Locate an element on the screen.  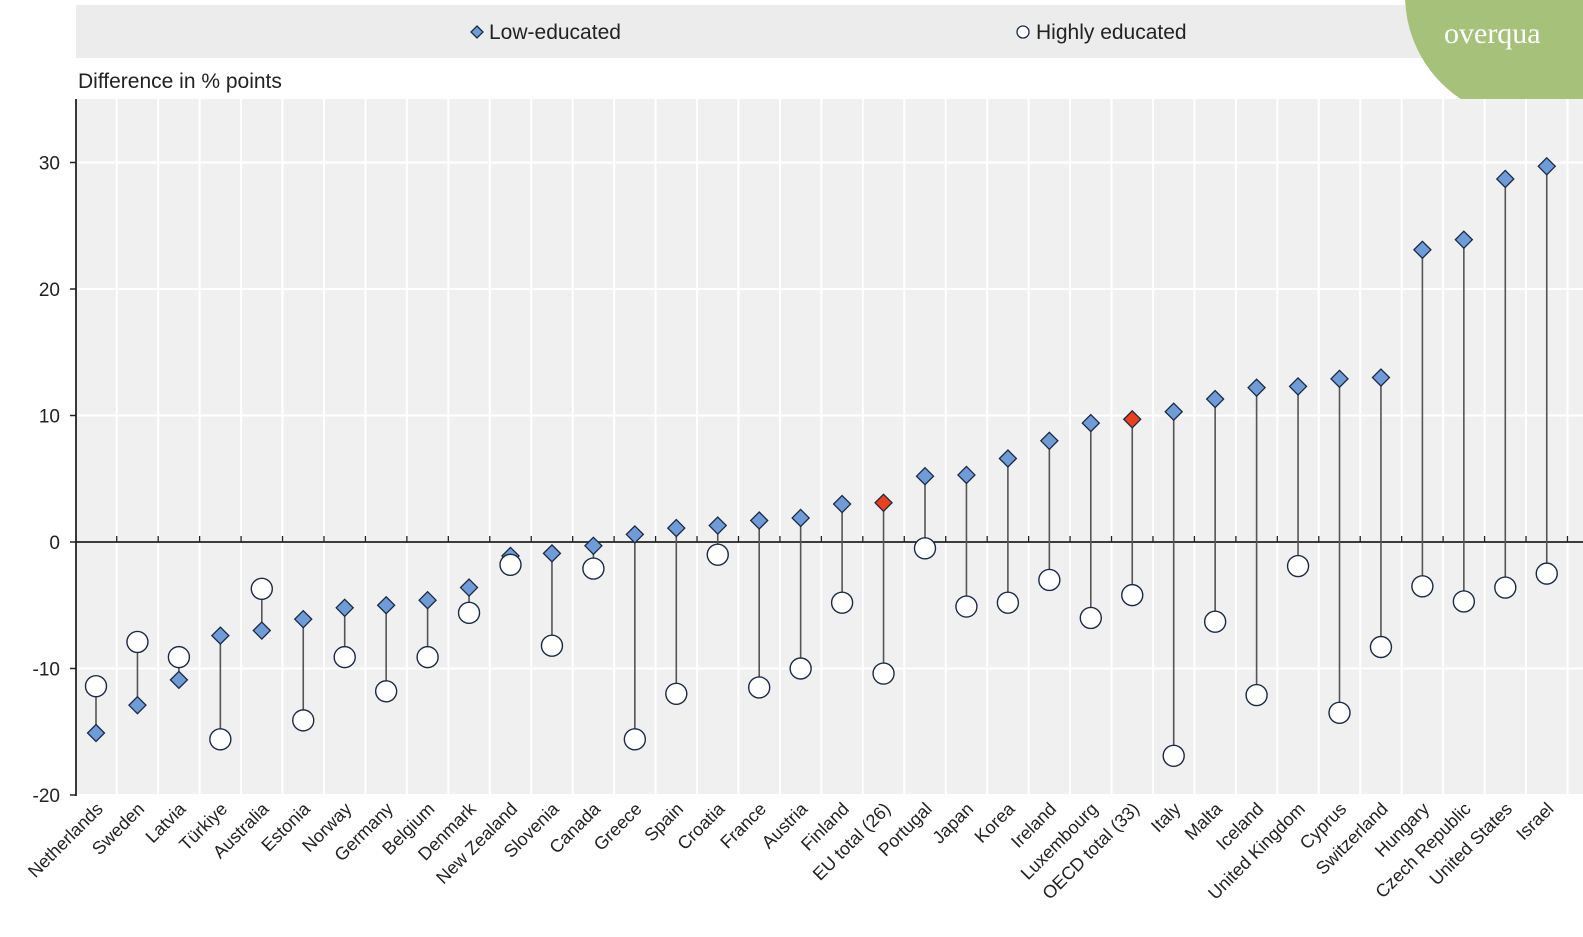
low-point-t-rkiye is located at coordinates (220, 636).